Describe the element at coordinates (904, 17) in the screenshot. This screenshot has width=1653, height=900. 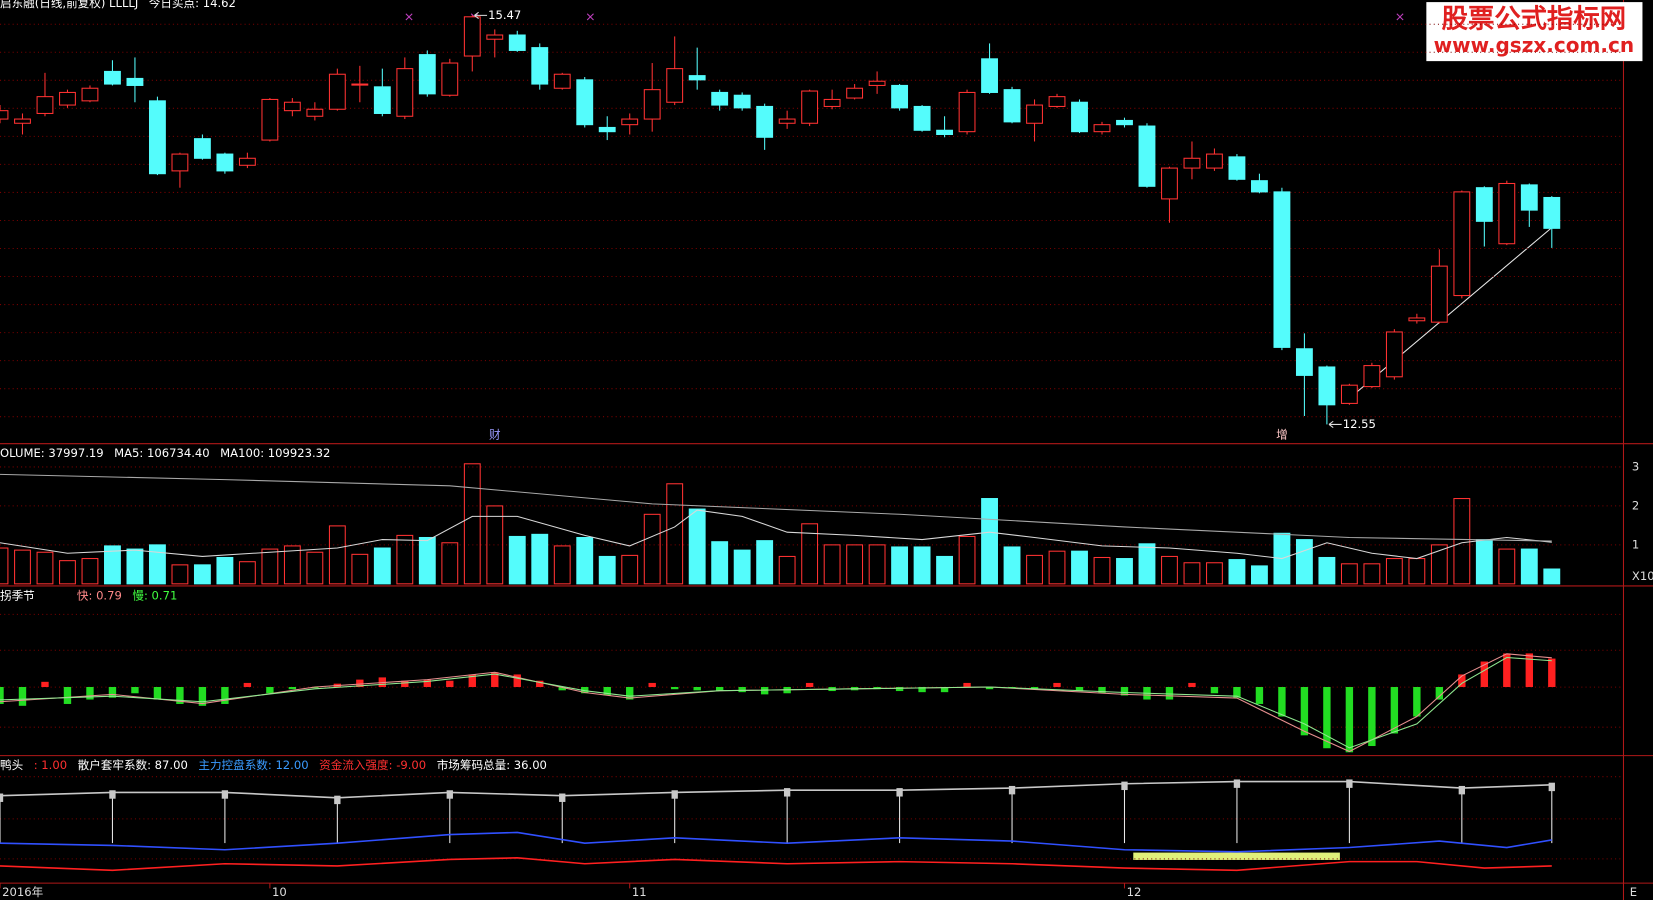
I see `signal-crosses` at that location.